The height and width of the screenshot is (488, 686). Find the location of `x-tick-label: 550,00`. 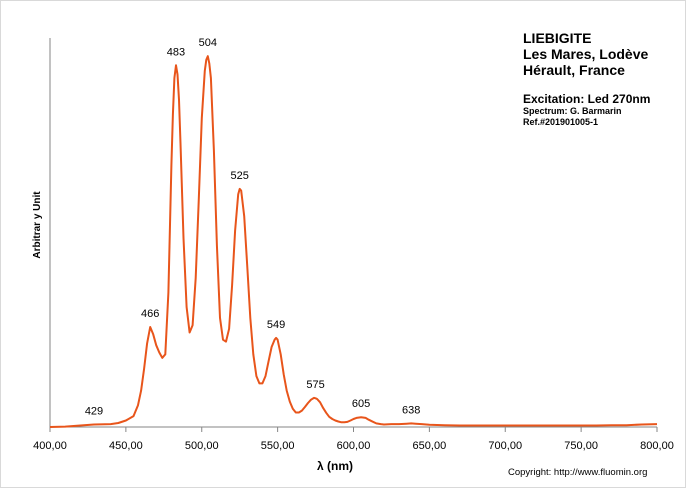

x-tick-label: 550,00 is located at coordinates (278, 446).